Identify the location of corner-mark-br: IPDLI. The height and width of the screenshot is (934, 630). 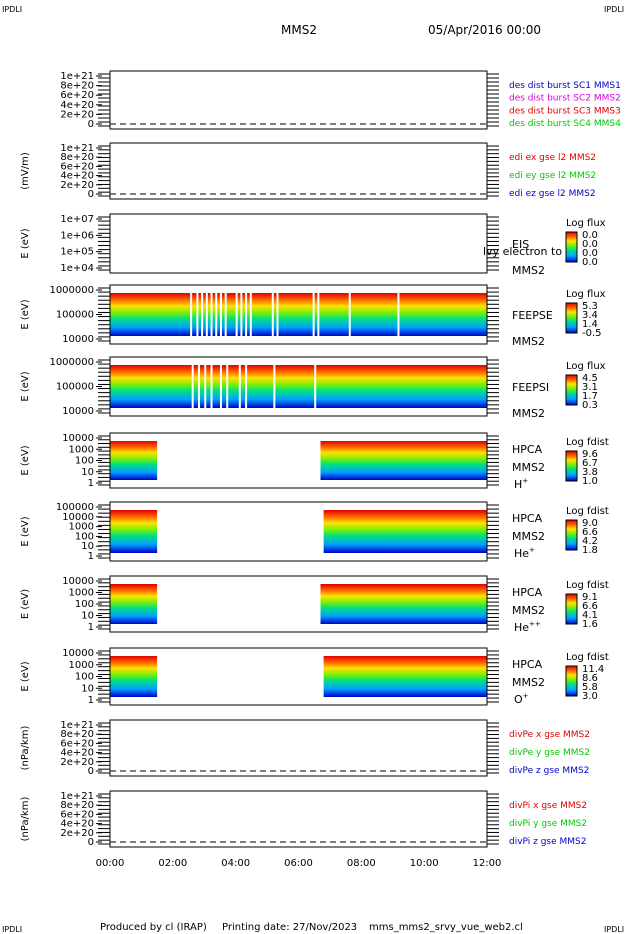
(614, 929).